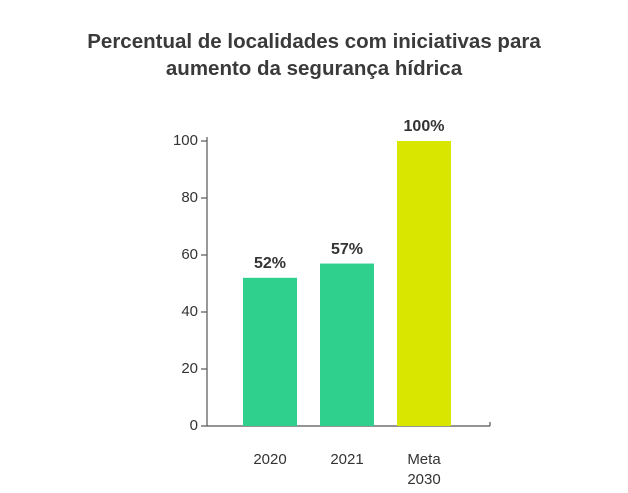  Describe the element at coordinates (185, 140) in the screenshot. I see `y-tick-label: 100` at that location.